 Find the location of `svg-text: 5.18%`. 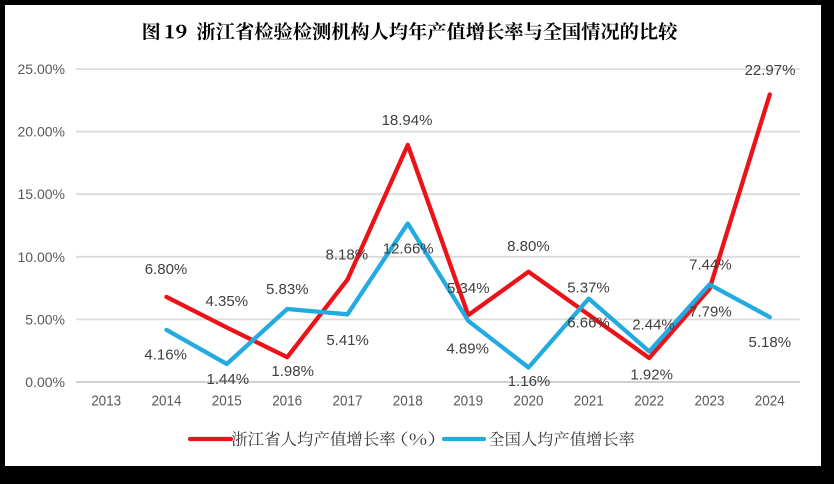

svg-text: 5.18% is located at coordinates (770, 342).